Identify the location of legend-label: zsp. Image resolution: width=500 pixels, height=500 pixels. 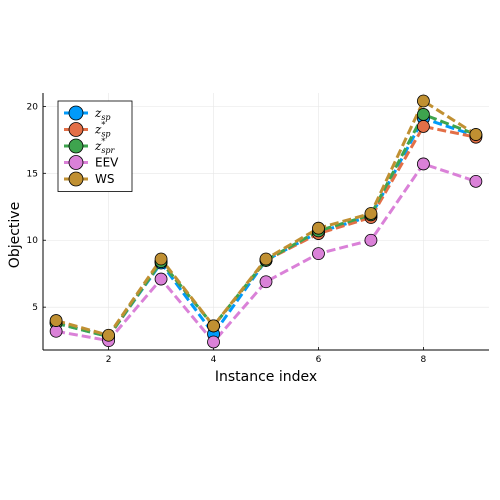
(102, 114).